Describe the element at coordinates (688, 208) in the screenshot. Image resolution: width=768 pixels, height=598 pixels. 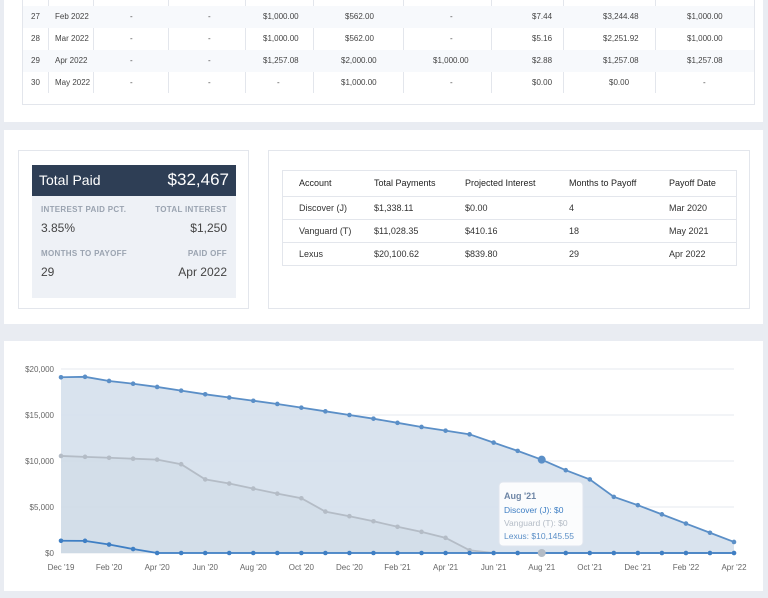
I see `cell: Mar 2020` at that location.